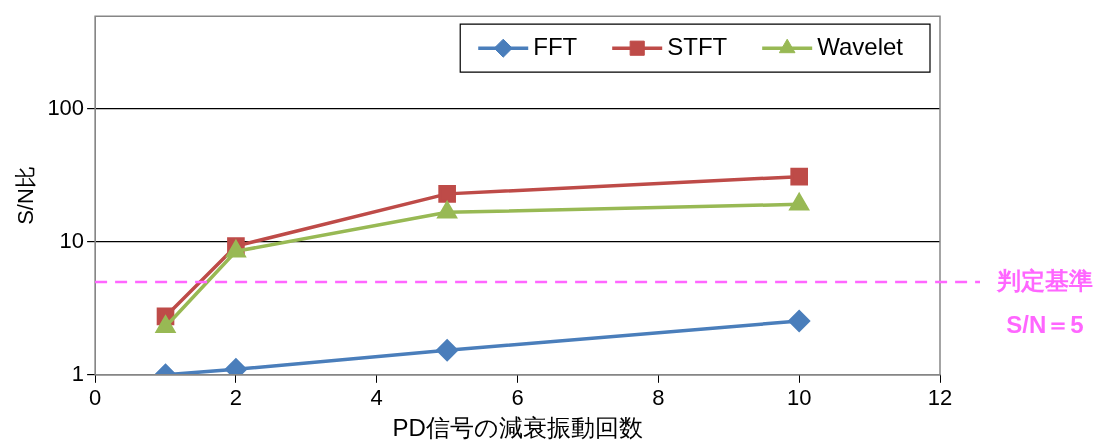 The image size is (1120, 448). I want to click on legend-label: FFT, so click(555, 46).